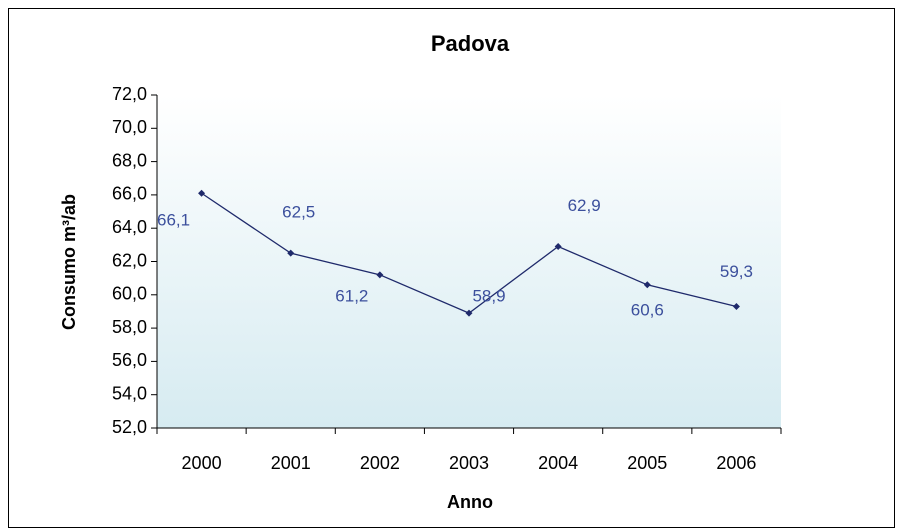  Describe the element at coordinates (488, 296) in the screenshot. I see `data-label: 58,9` at that location.